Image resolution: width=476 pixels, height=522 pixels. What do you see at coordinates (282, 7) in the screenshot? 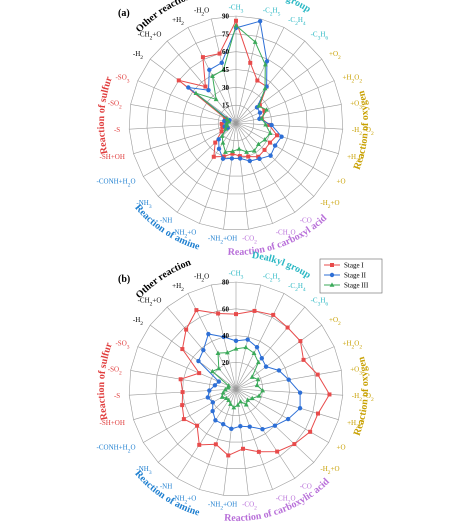
I see `group-label: Dealkyl group` at bounding box center [282, 7].